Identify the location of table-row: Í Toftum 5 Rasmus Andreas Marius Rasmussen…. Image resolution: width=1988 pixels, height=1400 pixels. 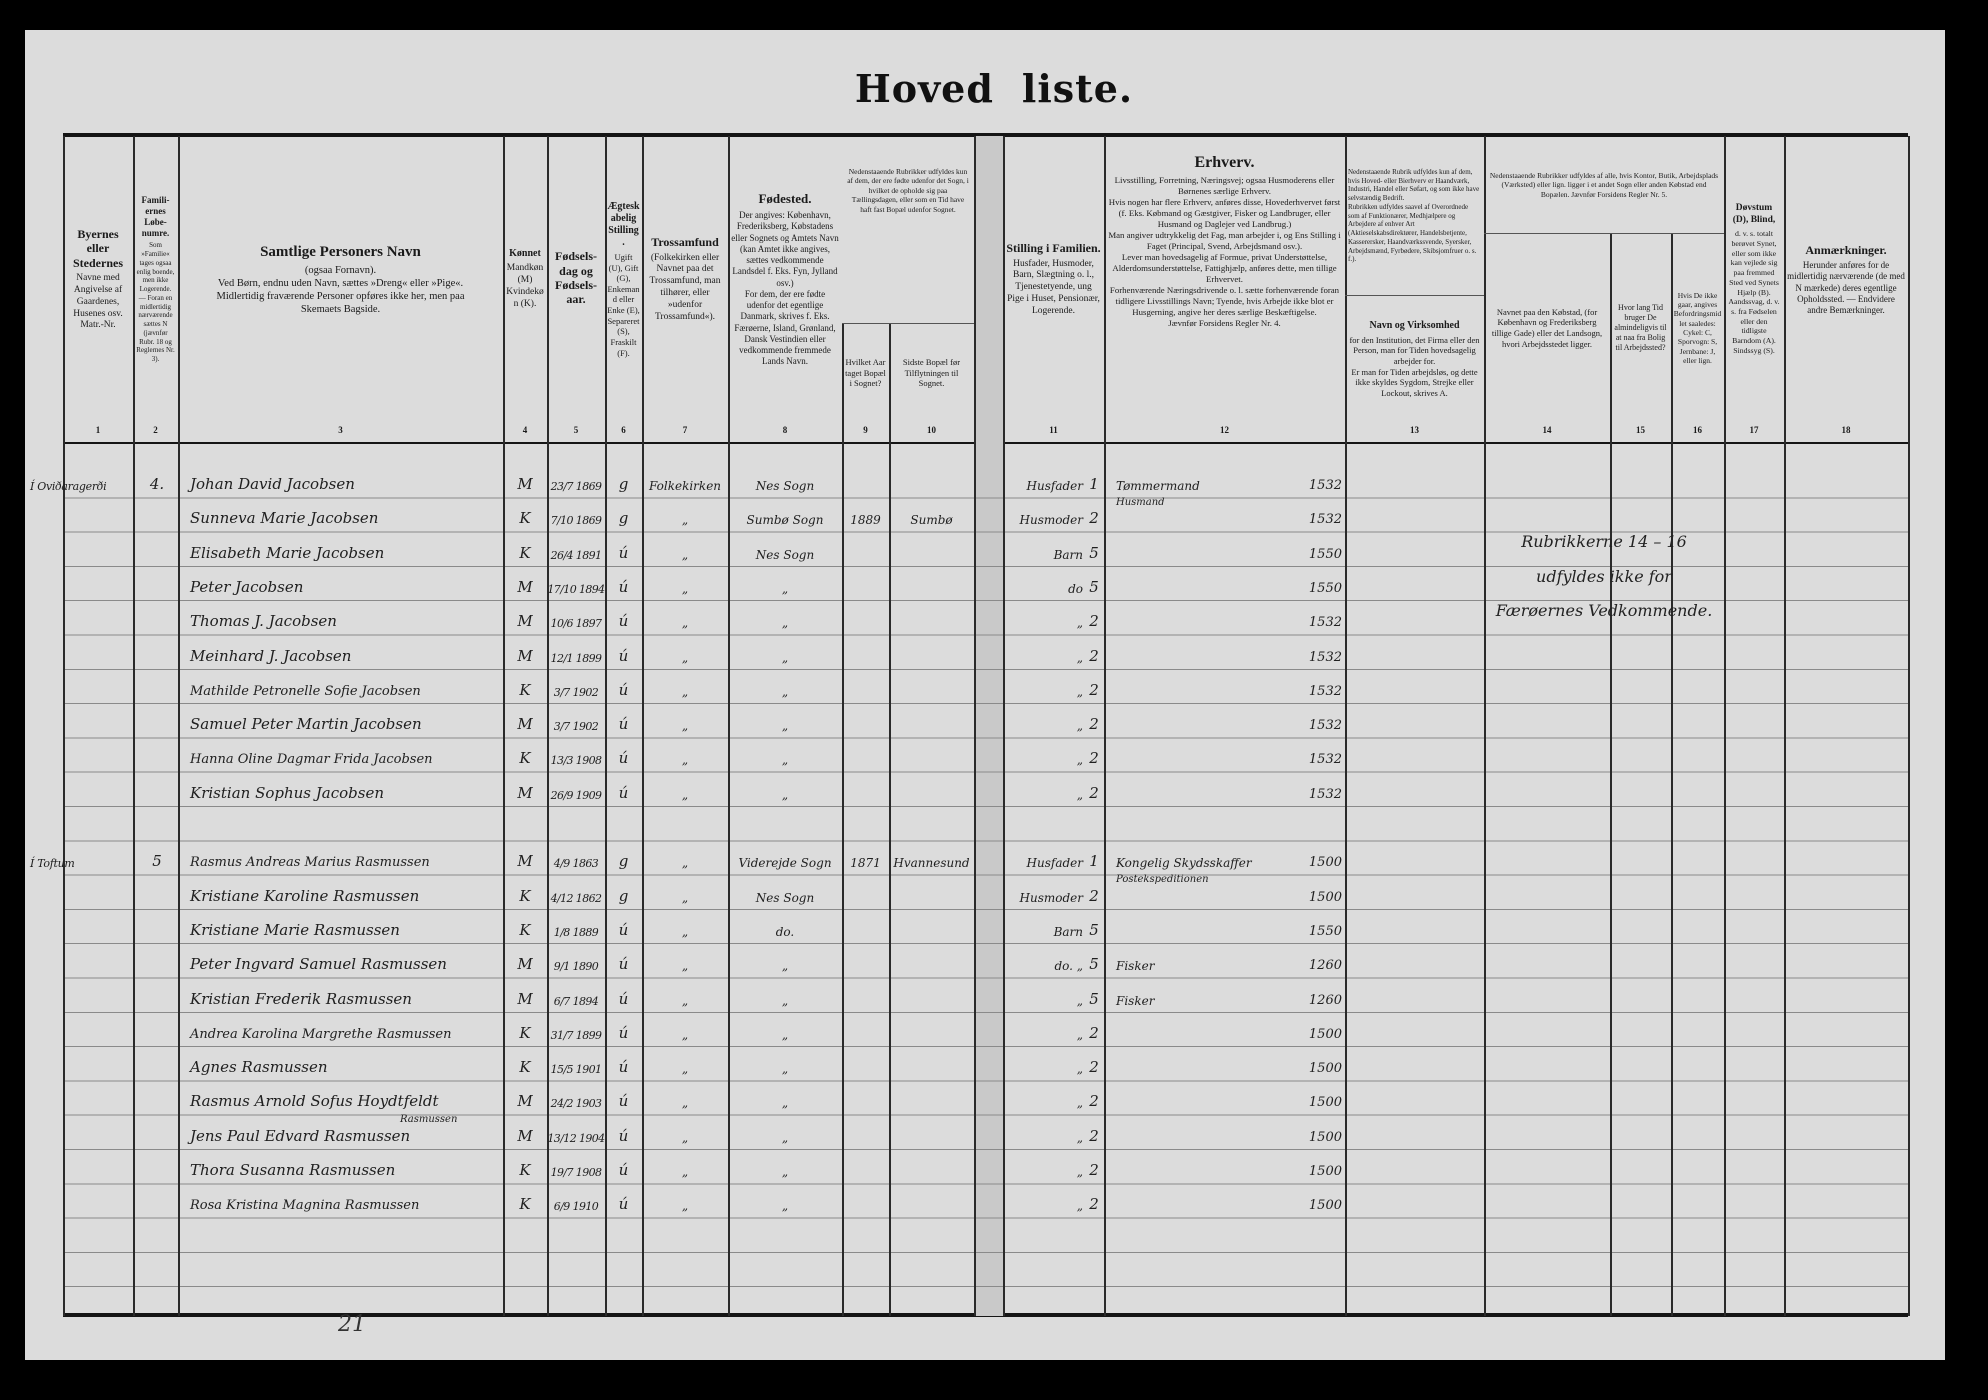
(994, 863).